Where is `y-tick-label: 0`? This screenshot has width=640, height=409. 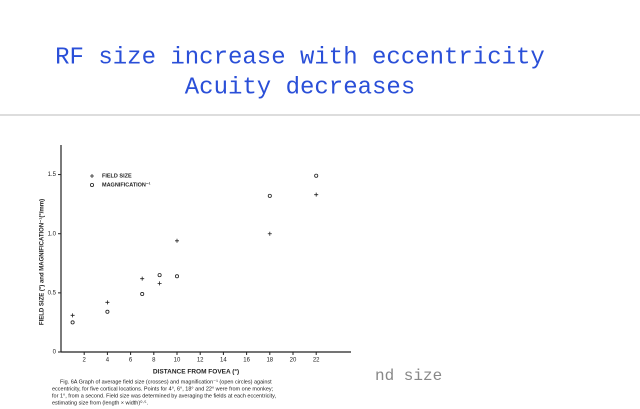 y-tick-label: 0 is located at coordinates (55, 353).